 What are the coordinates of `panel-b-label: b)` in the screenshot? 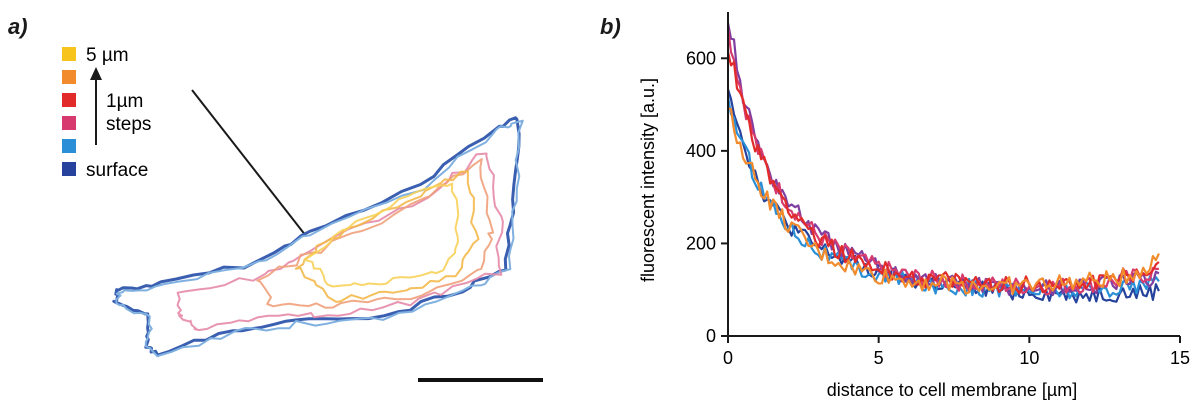 It's located at (610, 26).